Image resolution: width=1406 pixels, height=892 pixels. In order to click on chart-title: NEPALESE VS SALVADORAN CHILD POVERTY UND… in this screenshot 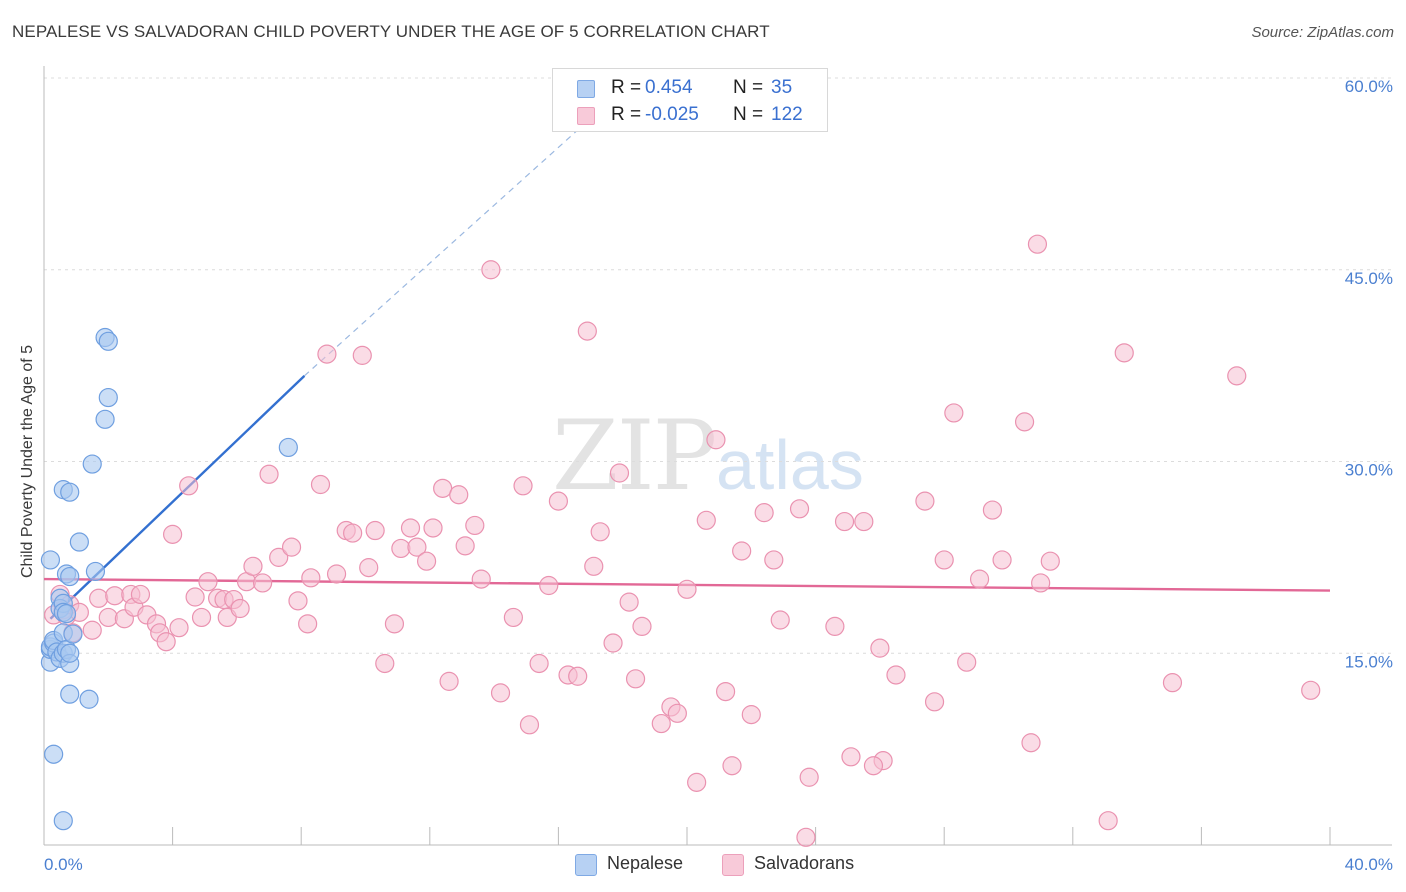, I will do `click(391, 31)`.